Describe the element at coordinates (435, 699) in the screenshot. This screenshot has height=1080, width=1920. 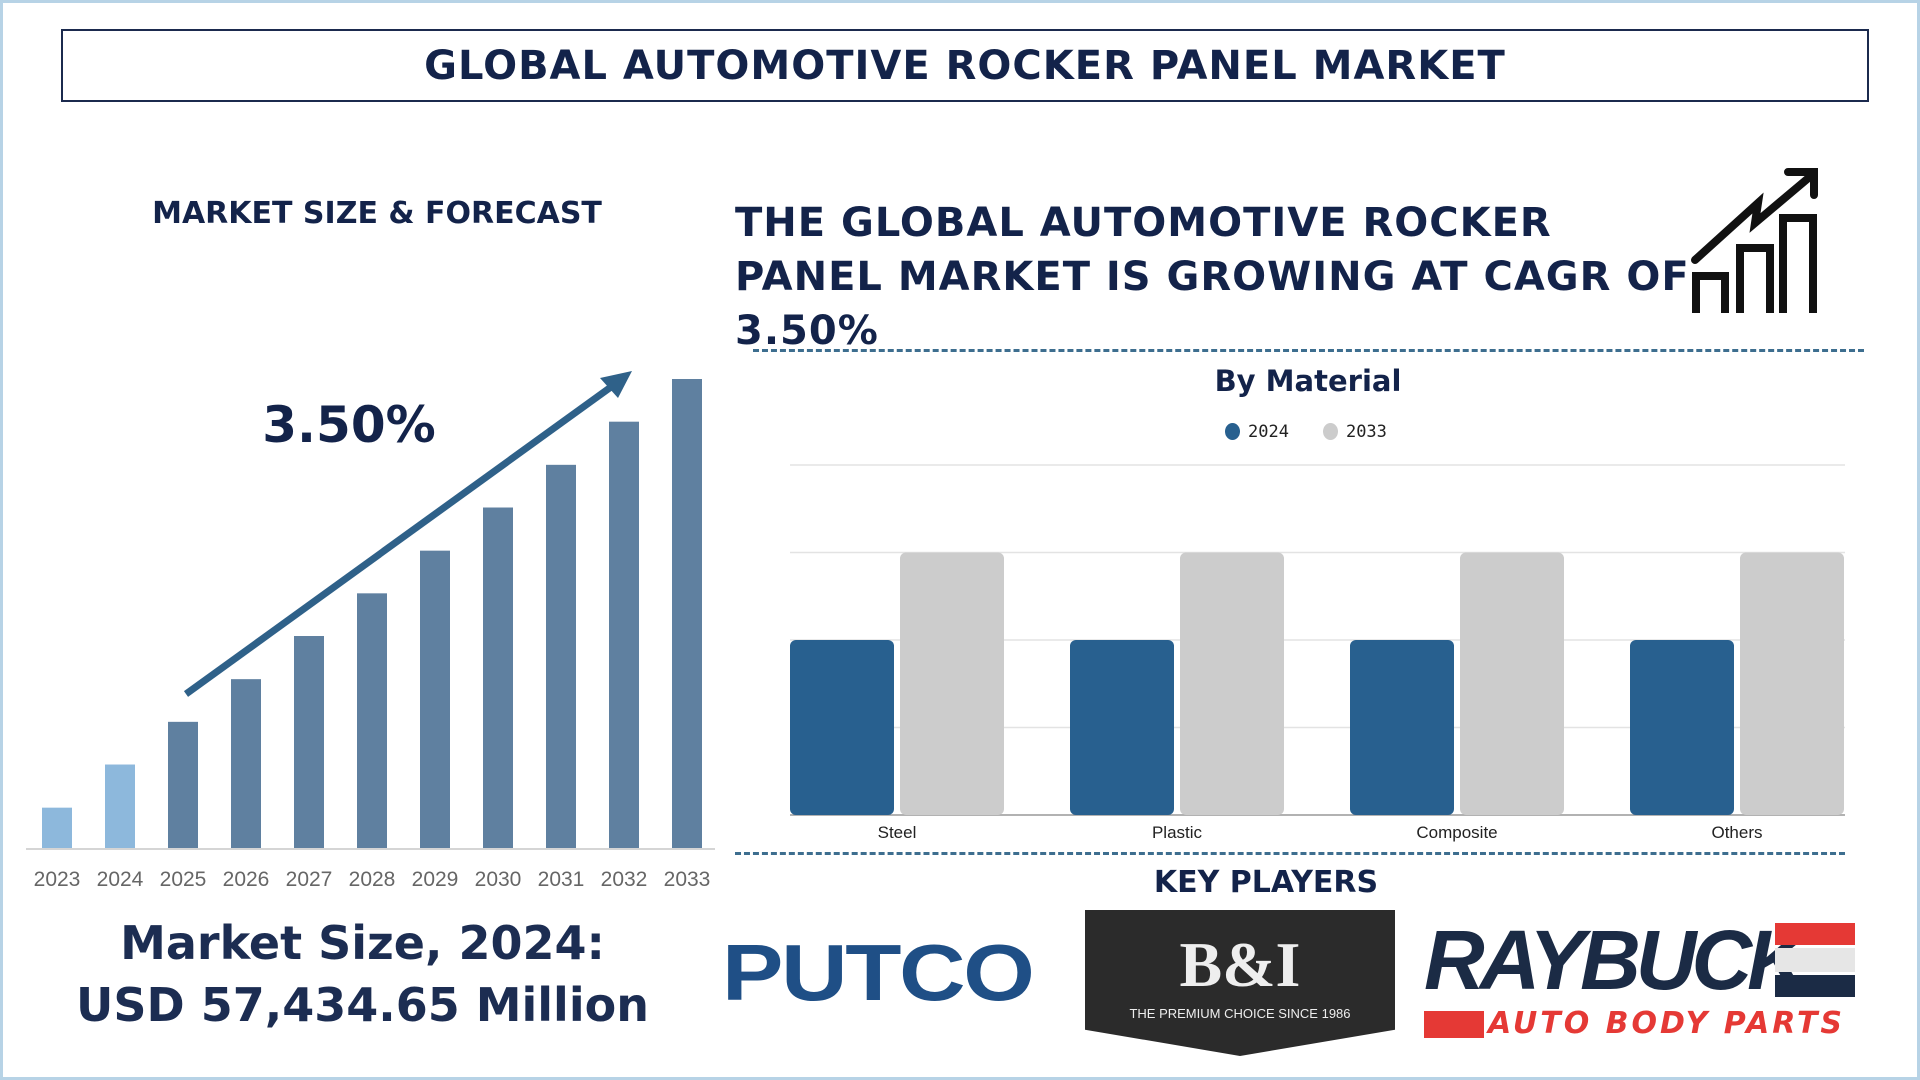
I see `bar-2029` at that location.